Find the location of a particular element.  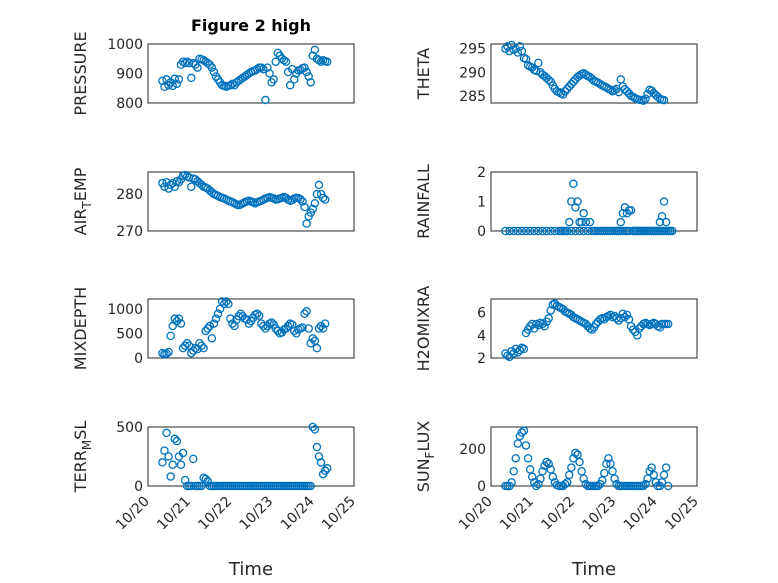

y-tick-label: 290 is located at coordinates (472, 73).